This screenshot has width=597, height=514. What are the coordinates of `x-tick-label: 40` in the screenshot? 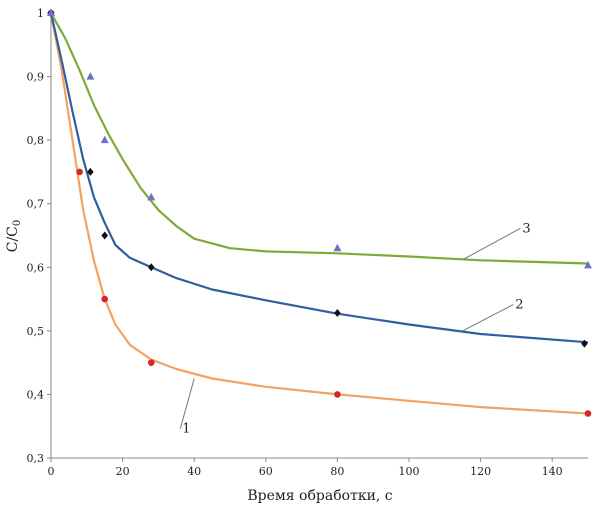 It's located at (194, 471).